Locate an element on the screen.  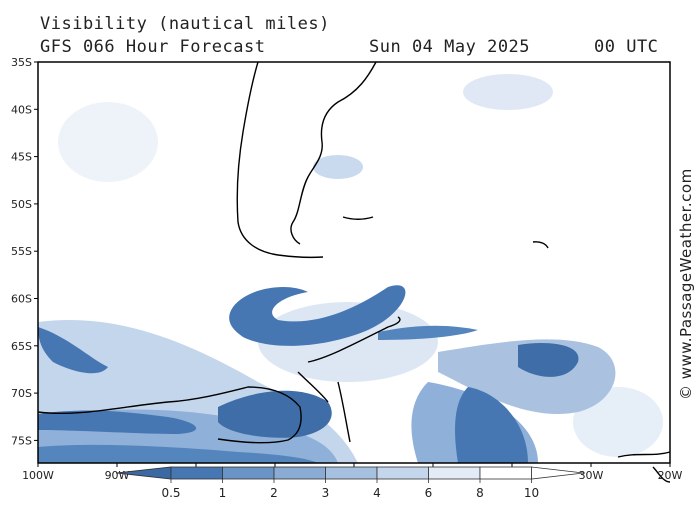
lat-tick-label: 35S is located at coordinates (21, 62).